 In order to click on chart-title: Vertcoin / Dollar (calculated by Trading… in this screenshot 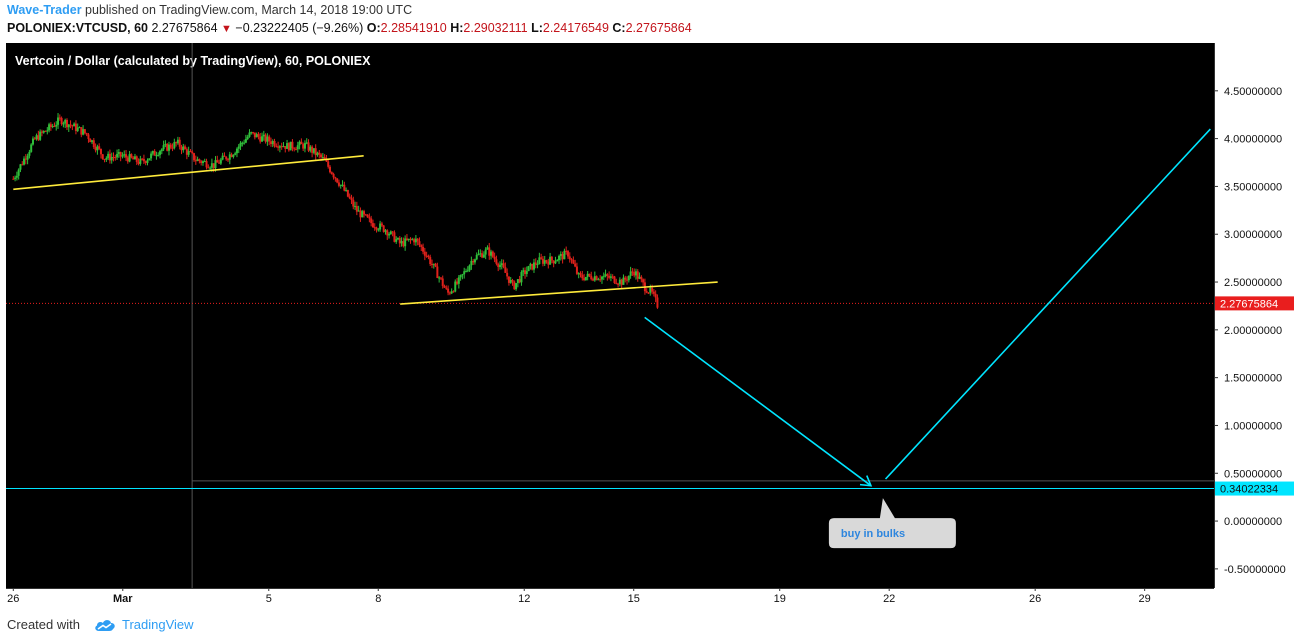, I will do `click(193, 61)`.